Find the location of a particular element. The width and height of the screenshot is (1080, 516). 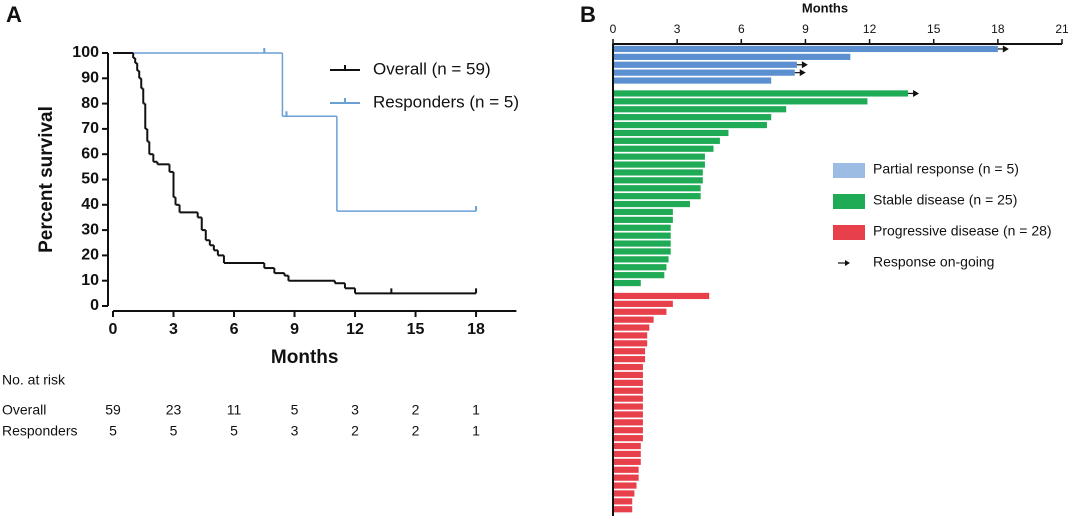

risk-count: 3 is located at coordinates (295, 431).